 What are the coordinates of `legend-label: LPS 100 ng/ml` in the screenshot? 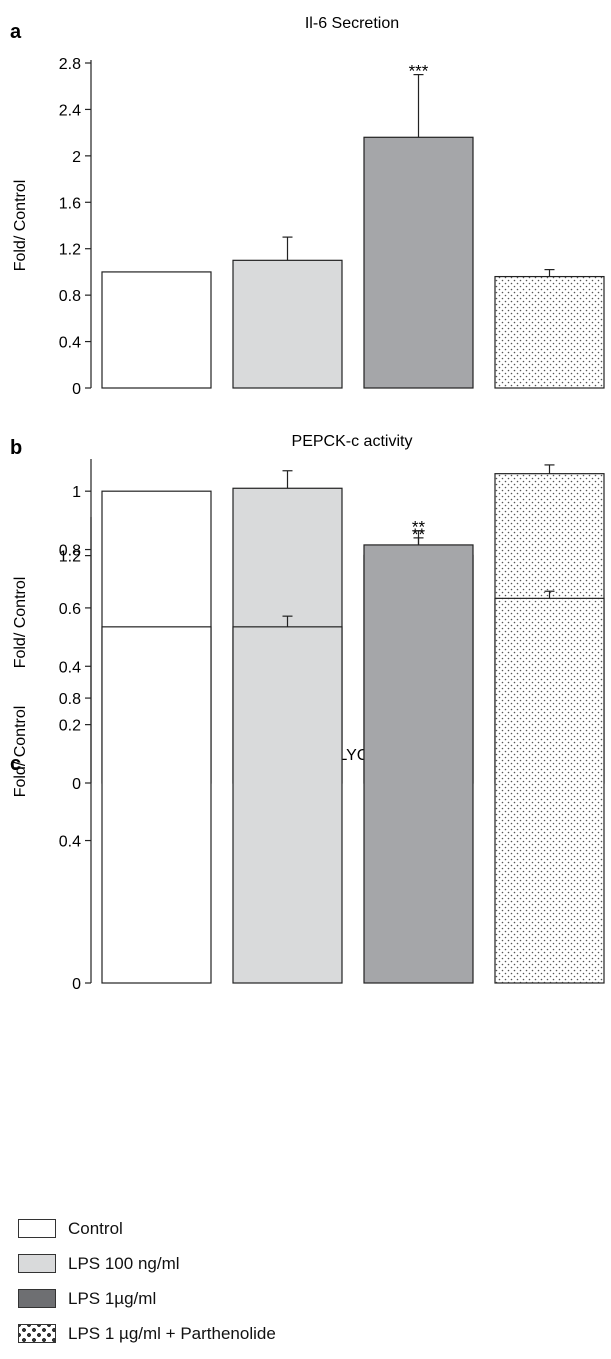 It's located at (124, 1263).